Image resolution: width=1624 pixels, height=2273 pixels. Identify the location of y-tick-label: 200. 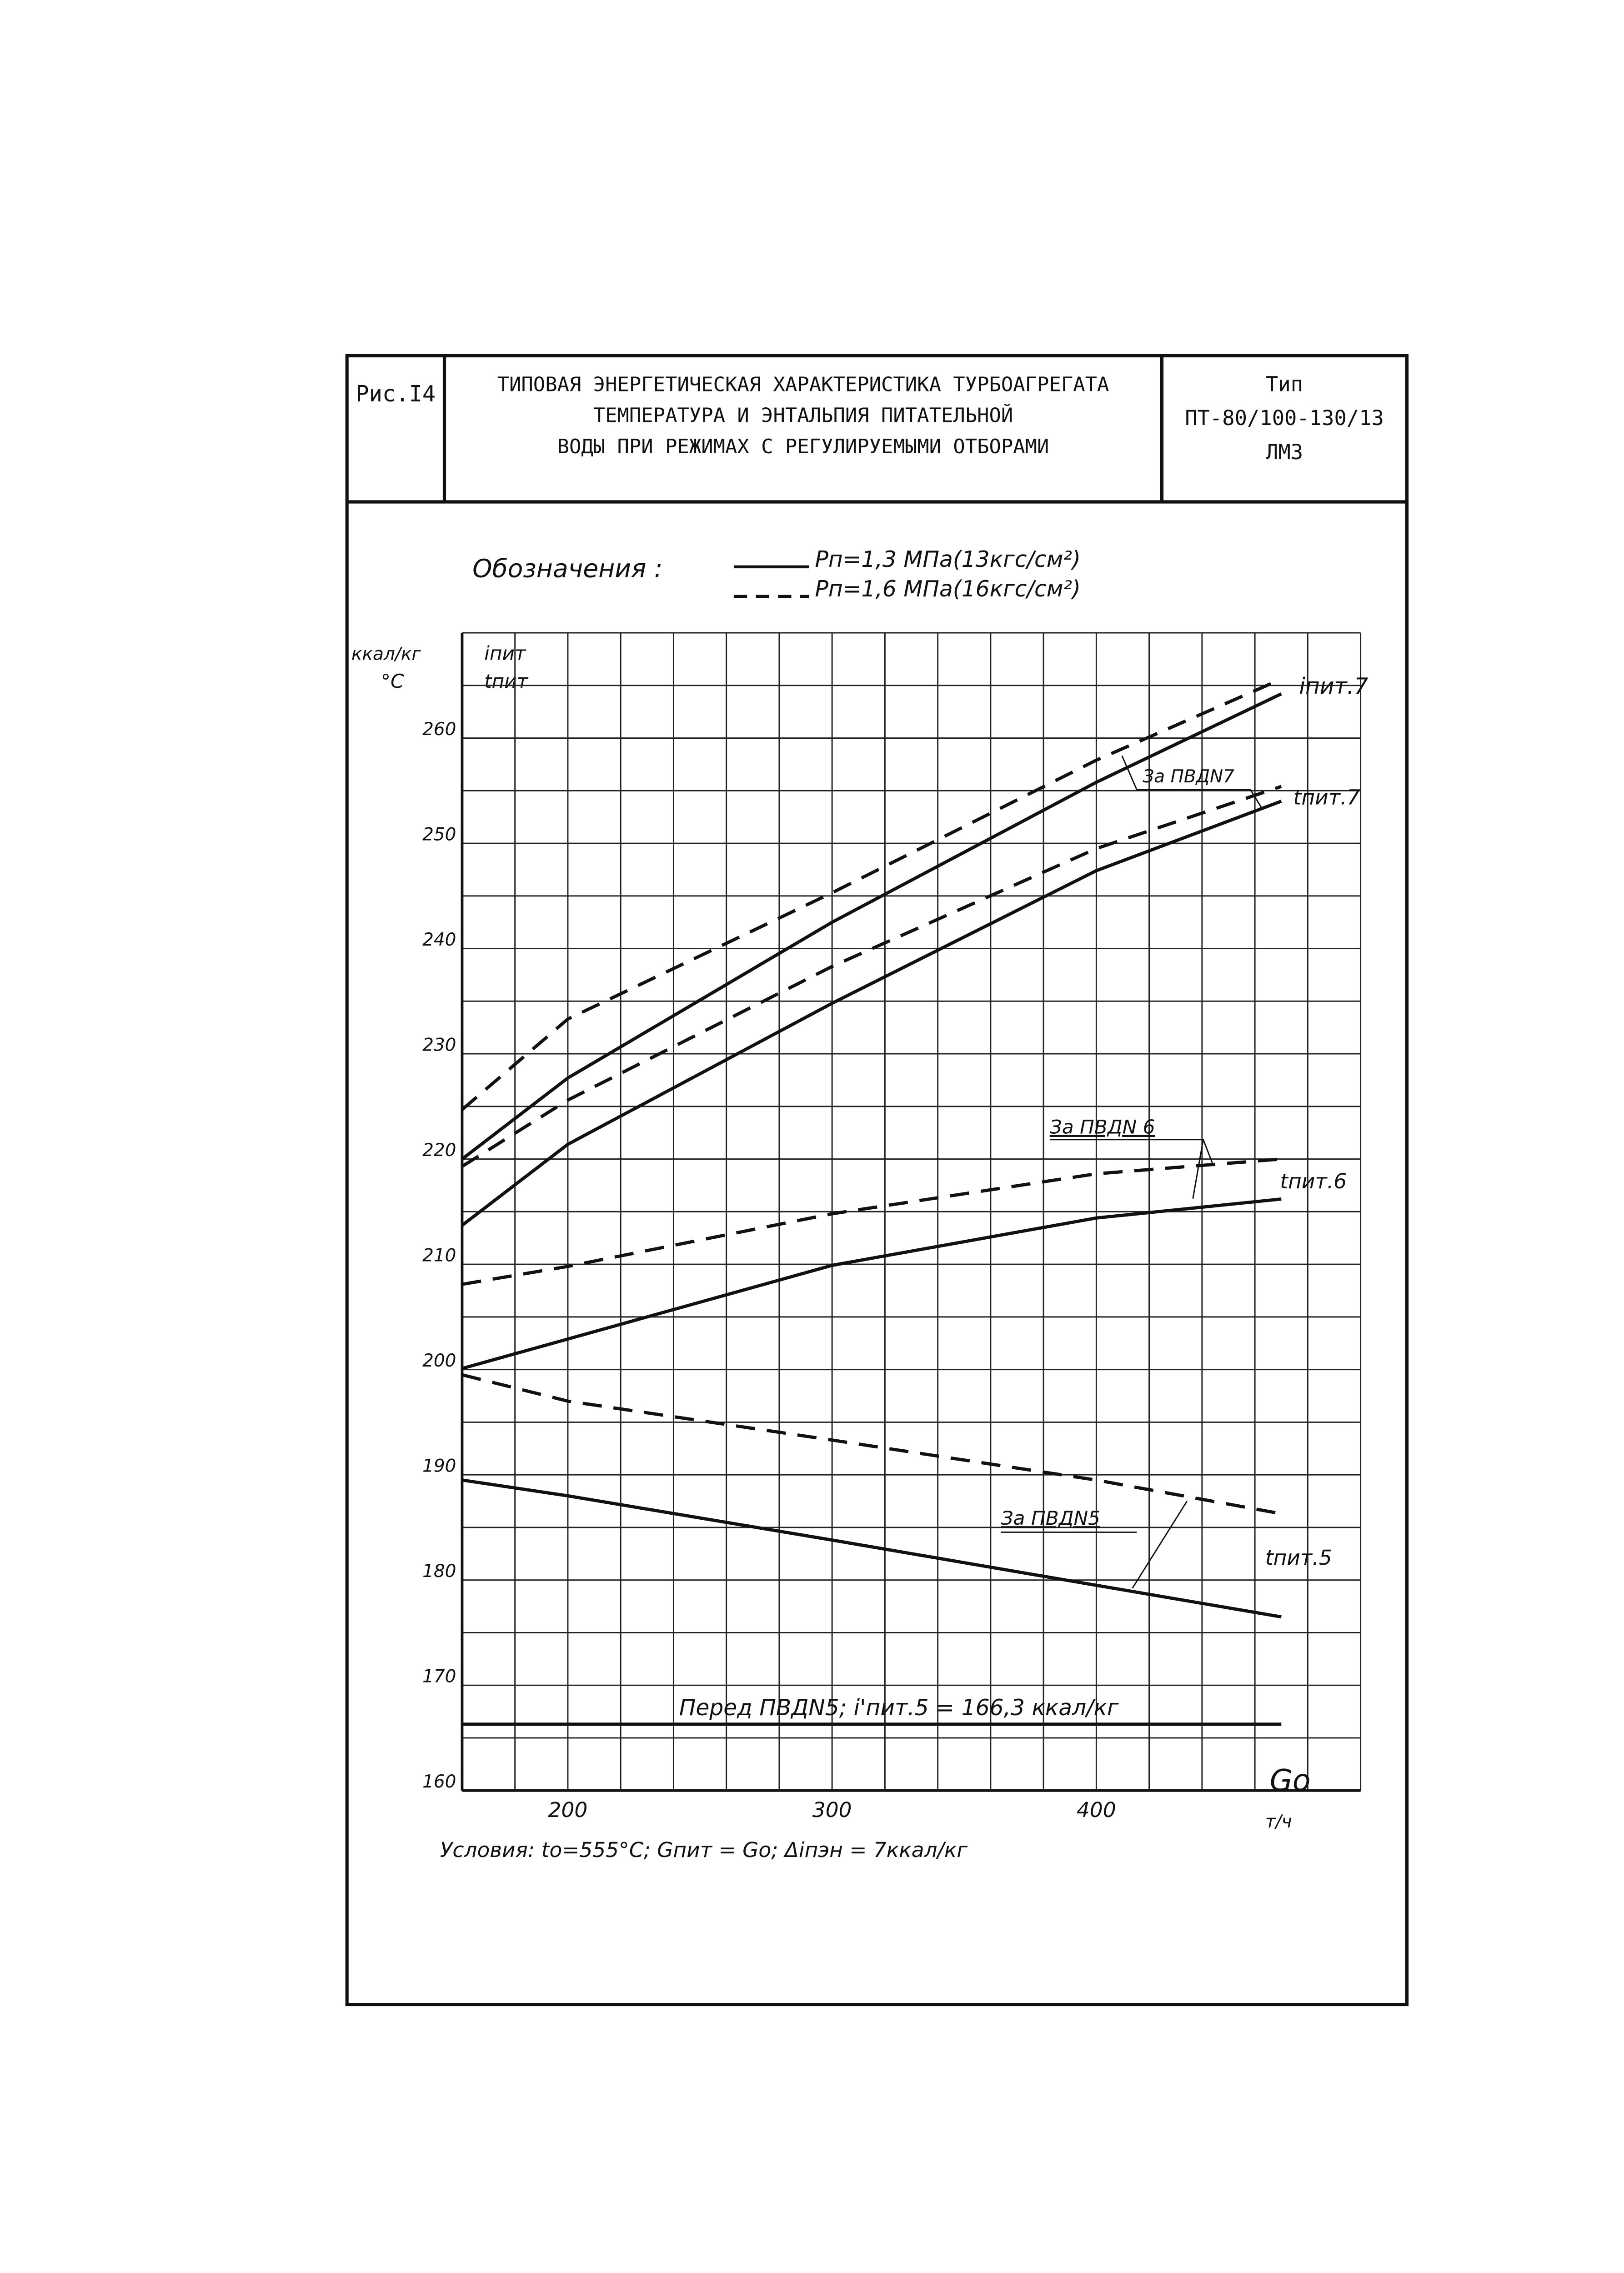
(439, 1361).